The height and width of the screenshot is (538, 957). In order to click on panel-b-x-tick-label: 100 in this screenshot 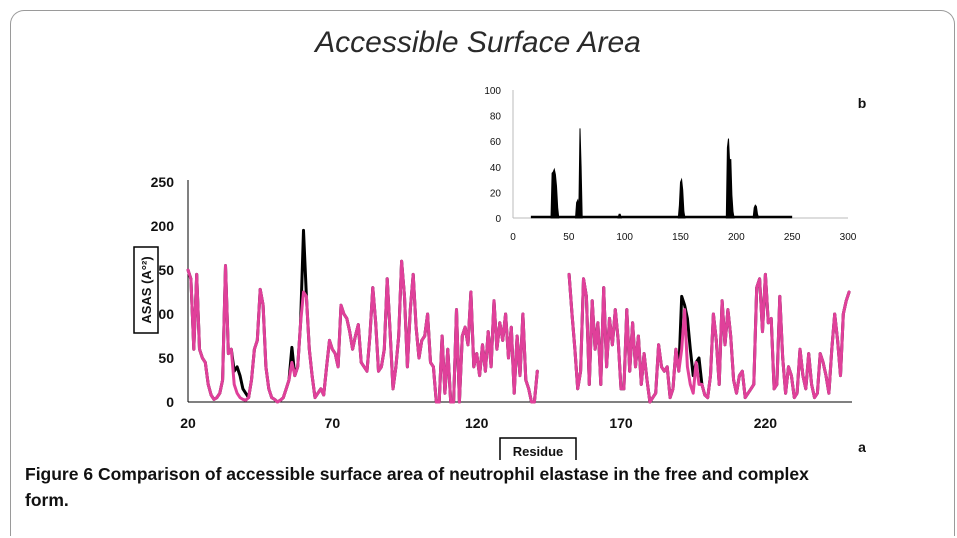, I will do `click(624, 237)`.